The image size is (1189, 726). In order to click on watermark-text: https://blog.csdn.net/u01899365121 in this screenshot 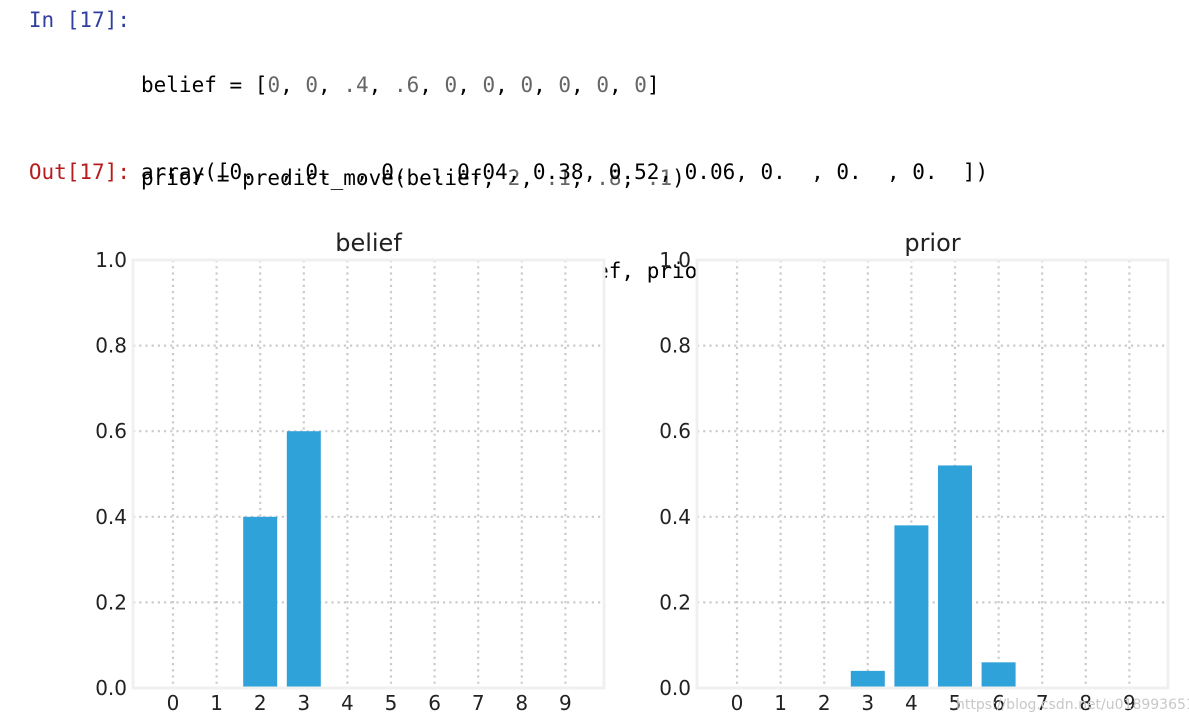, I will do `click(1072, 705)`.